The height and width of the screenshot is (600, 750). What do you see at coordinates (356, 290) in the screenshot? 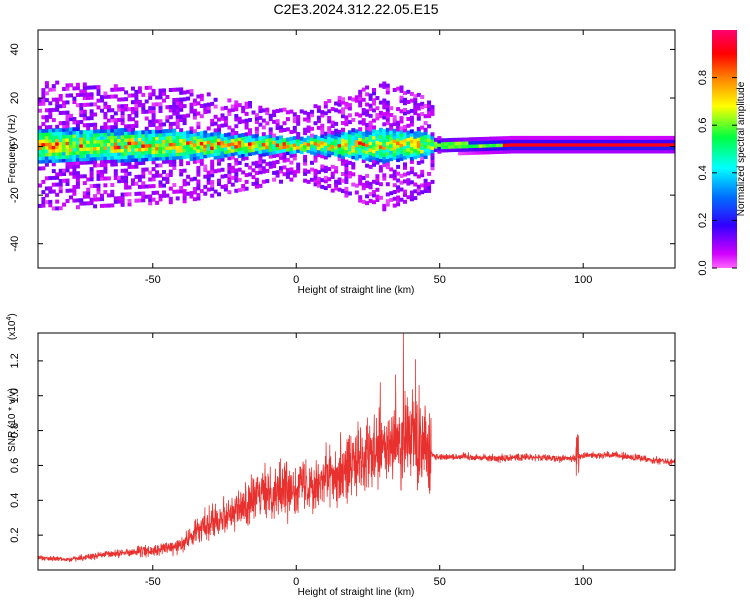
I see `spectrogram-x-axis-label: Height of straight line (km)` at bounding box center [356, 290].